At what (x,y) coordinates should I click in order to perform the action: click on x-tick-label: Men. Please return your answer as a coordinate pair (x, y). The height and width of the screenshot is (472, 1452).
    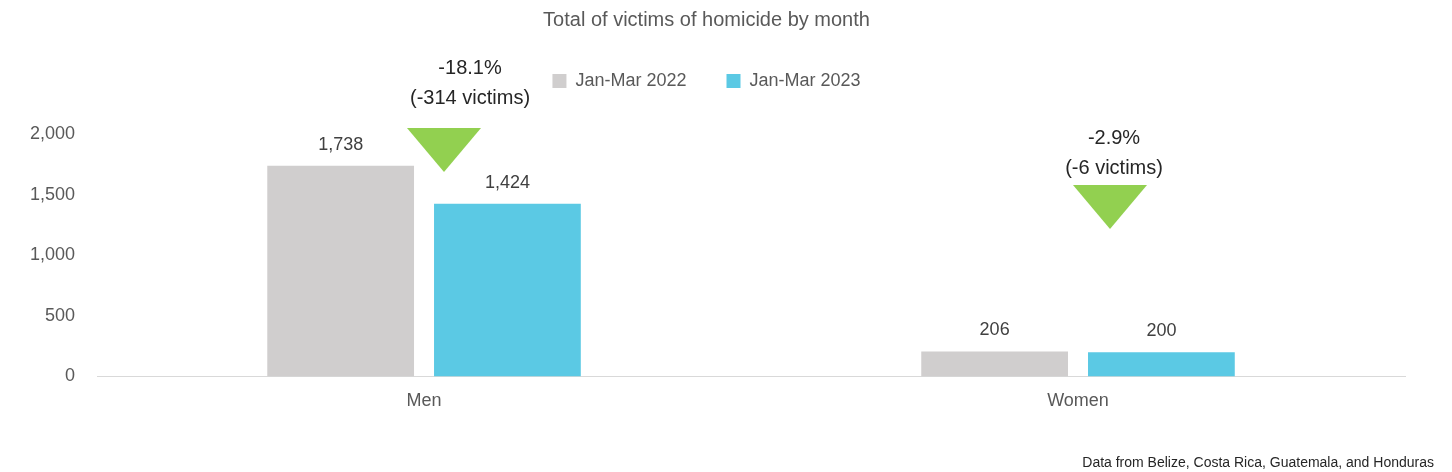
    Looking at the image, I should click on (424, 400).